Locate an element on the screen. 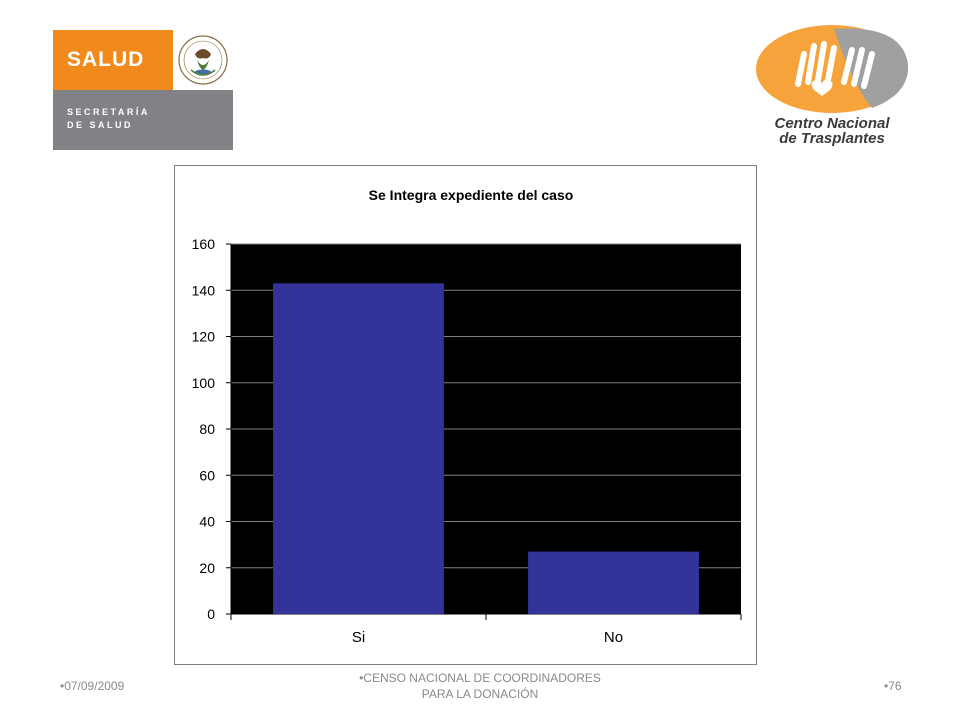  cnt-name: Centro Nacional de Trasplantes is located at coordinates (832, 131).